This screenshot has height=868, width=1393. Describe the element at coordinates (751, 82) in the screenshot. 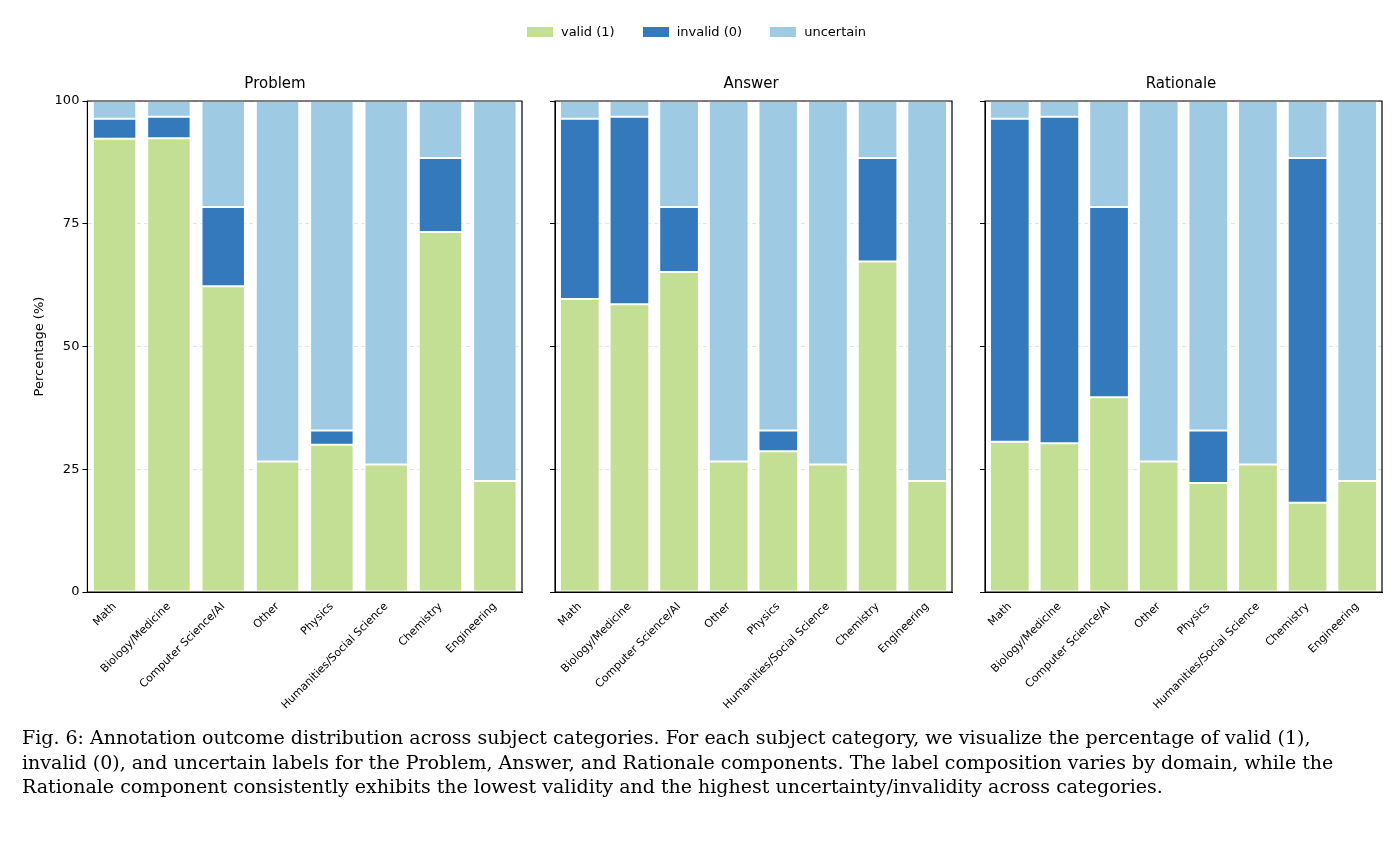

I see `chart-title: Answer` at that location.